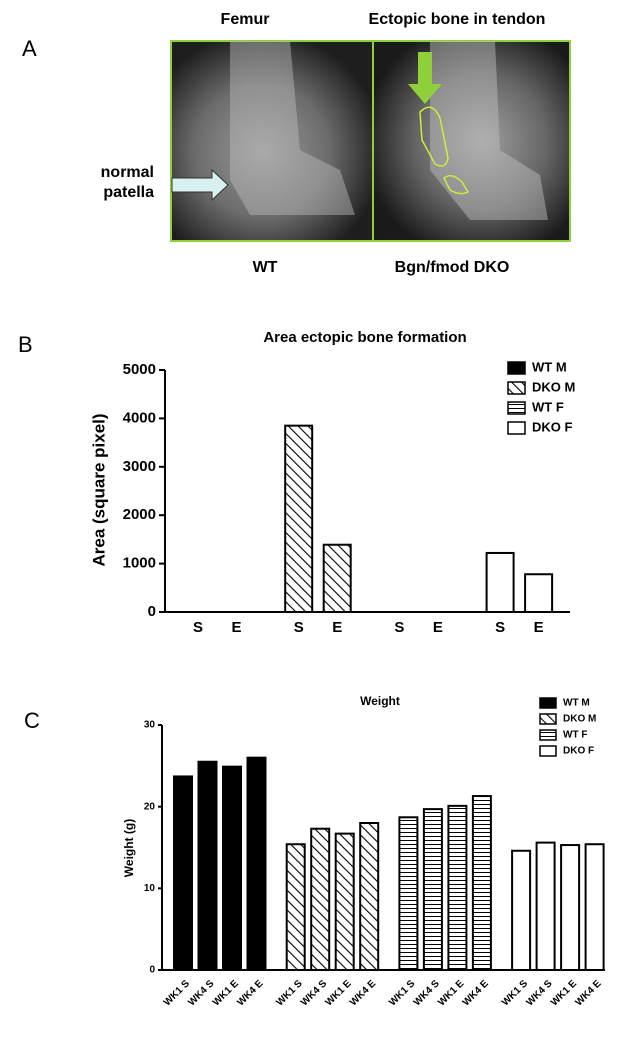 The image size is (634, 1050). I want to click on image-caption: Bgn/fmod DKO, so click(452, 267).